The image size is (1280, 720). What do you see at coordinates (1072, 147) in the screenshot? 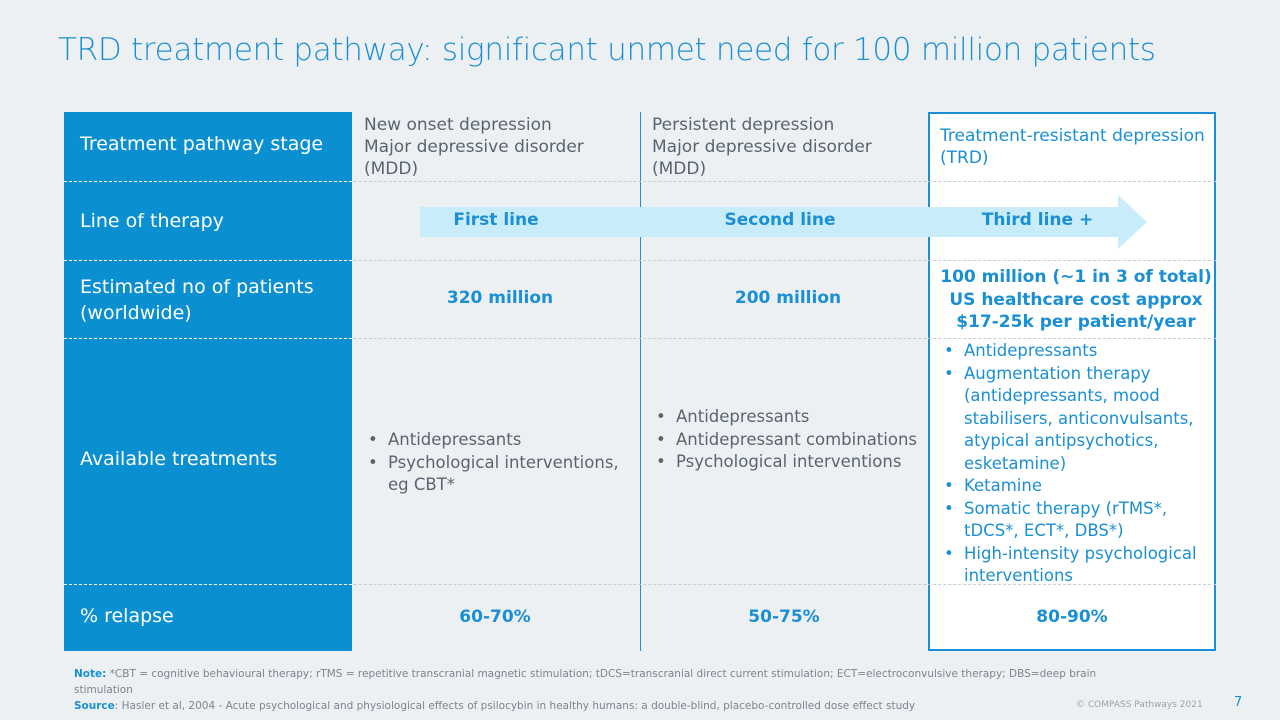
I see `stage-trd: Treatment-resistant depression (TRD)` at bounding box center [1072, 147].